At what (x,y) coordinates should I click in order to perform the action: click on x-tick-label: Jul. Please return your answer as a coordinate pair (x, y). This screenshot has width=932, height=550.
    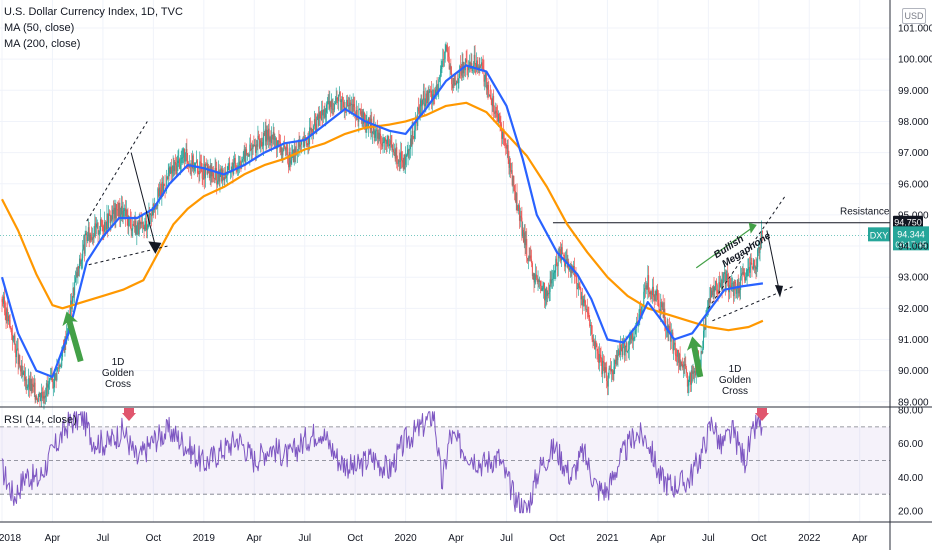
    Looking at the image, I should click on (103, 538).